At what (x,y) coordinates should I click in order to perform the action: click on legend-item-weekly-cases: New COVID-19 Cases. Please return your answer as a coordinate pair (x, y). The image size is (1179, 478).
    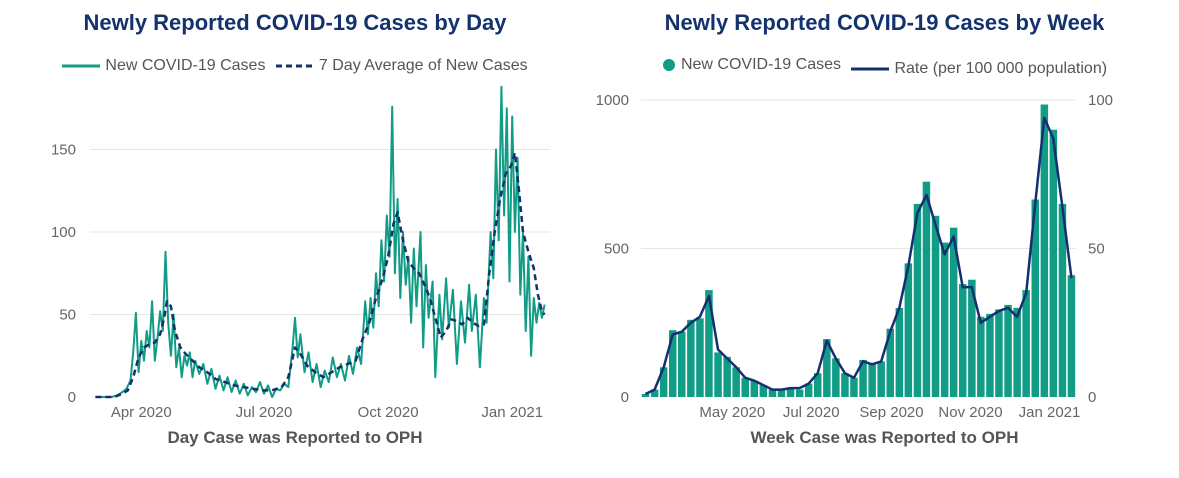
    Looking at the image, I should click on (751, 65).